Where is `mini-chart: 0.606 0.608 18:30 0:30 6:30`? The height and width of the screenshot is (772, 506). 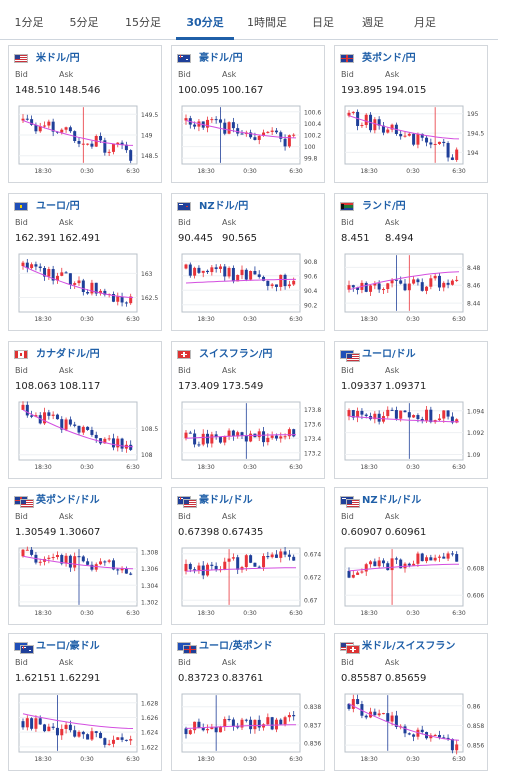 mini-chart: 0.606 0.608 18:30 0:30 6:30 is located at coordinates (412, 585).